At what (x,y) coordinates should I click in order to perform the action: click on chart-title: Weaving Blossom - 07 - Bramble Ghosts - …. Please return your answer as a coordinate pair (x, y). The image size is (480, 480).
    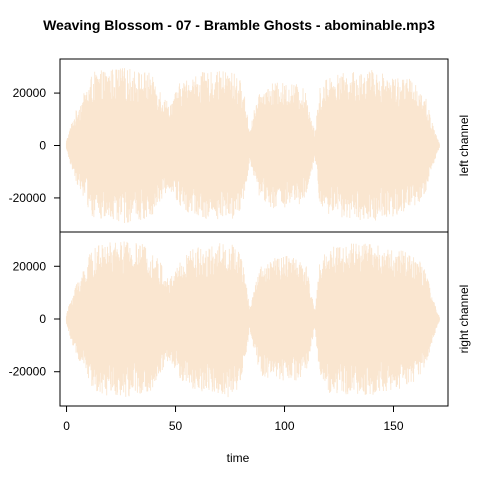
    Looking at the image, I should click on (239, 25).